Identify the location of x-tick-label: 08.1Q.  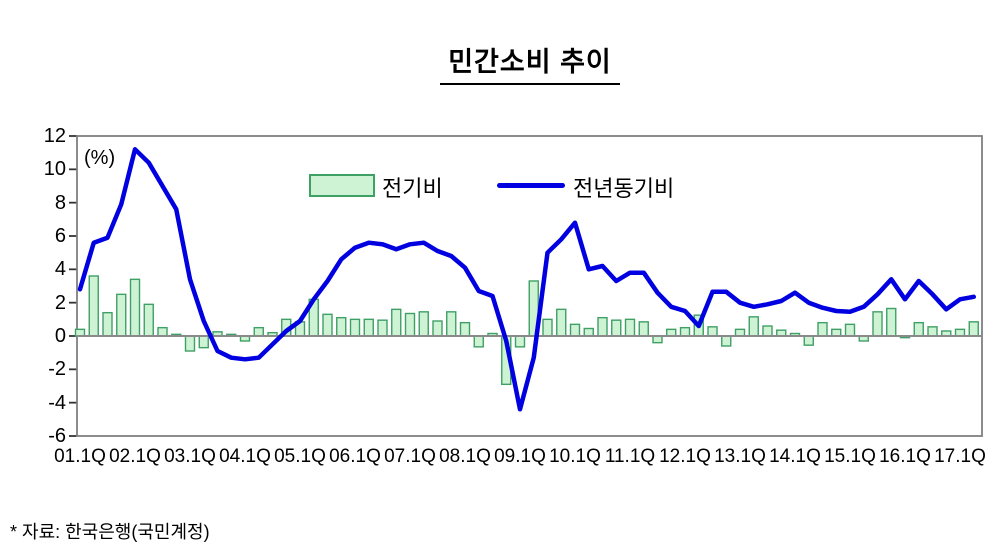
(465, 456).